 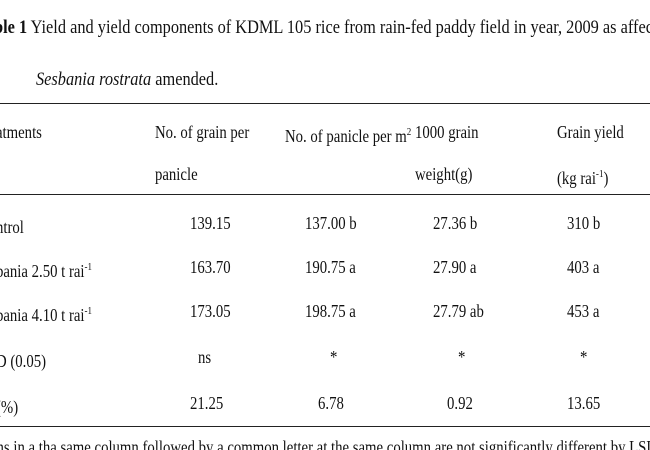 What do you see at coordinates (455, 223) in the screenshot?
I see `row-grain-weight: 27.36 b` at bounding box center [455, 223].